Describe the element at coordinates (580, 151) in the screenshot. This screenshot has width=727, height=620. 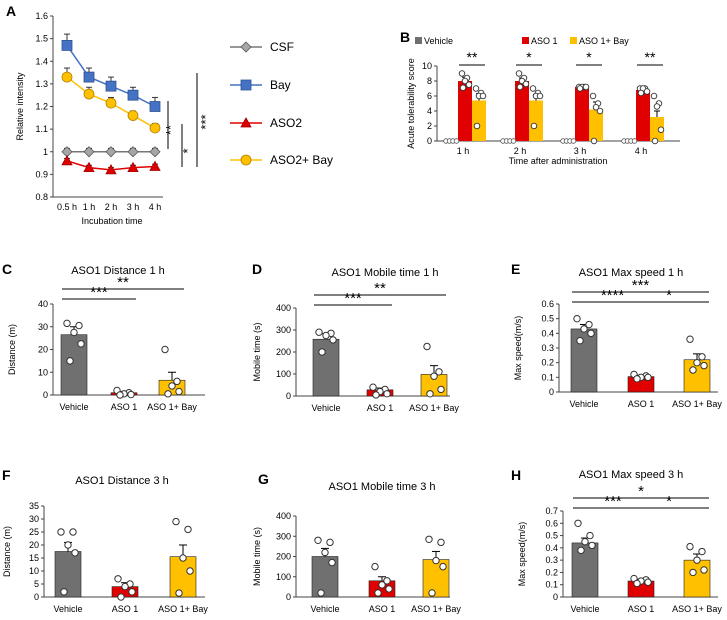
I see `x-tick-label: 3 h` at that location.